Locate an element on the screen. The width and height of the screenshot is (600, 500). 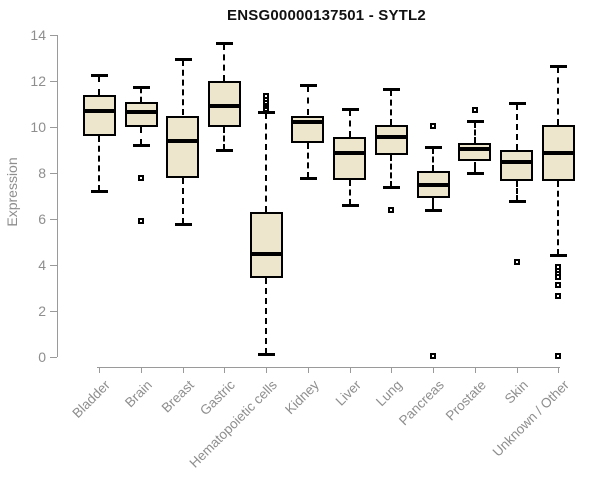
y-axis-tick-label: 10 is located at coordinates (38, 127).